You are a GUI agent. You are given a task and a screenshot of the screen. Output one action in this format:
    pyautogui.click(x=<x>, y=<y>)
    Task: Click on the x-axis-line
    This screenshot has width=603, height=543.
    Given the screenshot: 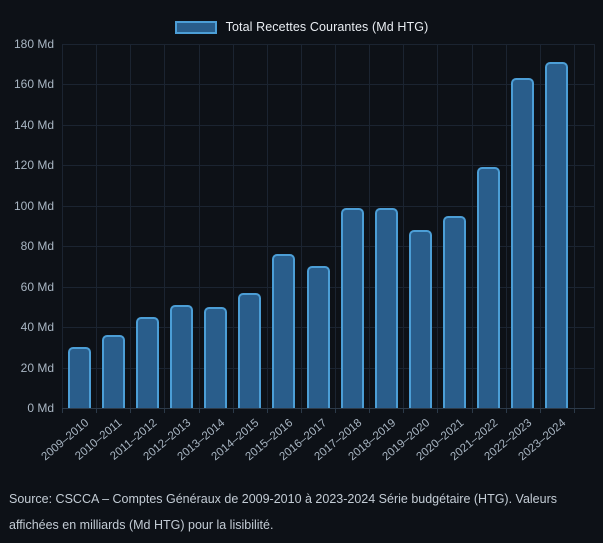 What is the action you would take?
    pyautogui.click(x=328, y=408)
    